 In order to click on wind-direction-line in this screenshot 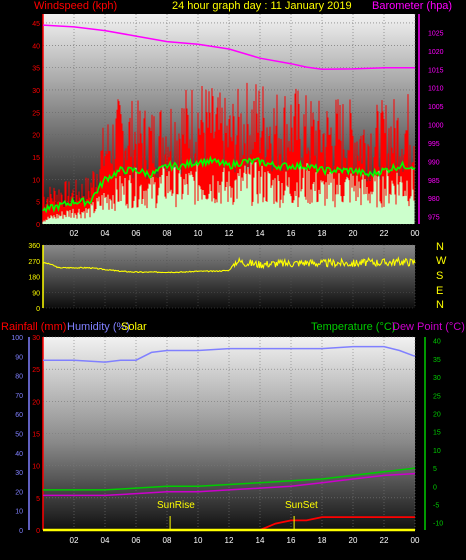, I will do `click(229, 265)`.